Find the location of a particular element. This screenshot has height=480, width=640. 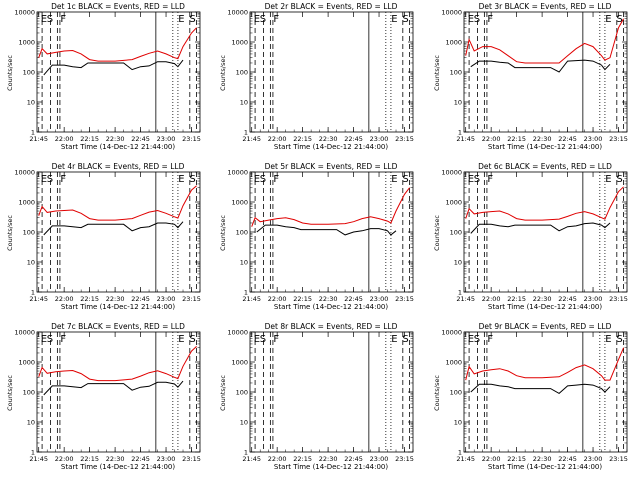

plot-frame is located at coordinates (118, 392).